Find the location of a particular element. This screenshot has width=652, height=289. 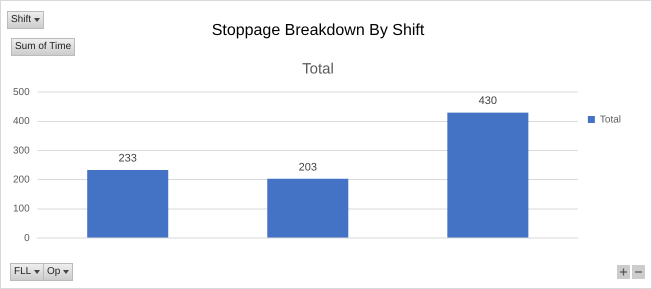

y-tick-label: 300 is located at coordinates (21, 150).